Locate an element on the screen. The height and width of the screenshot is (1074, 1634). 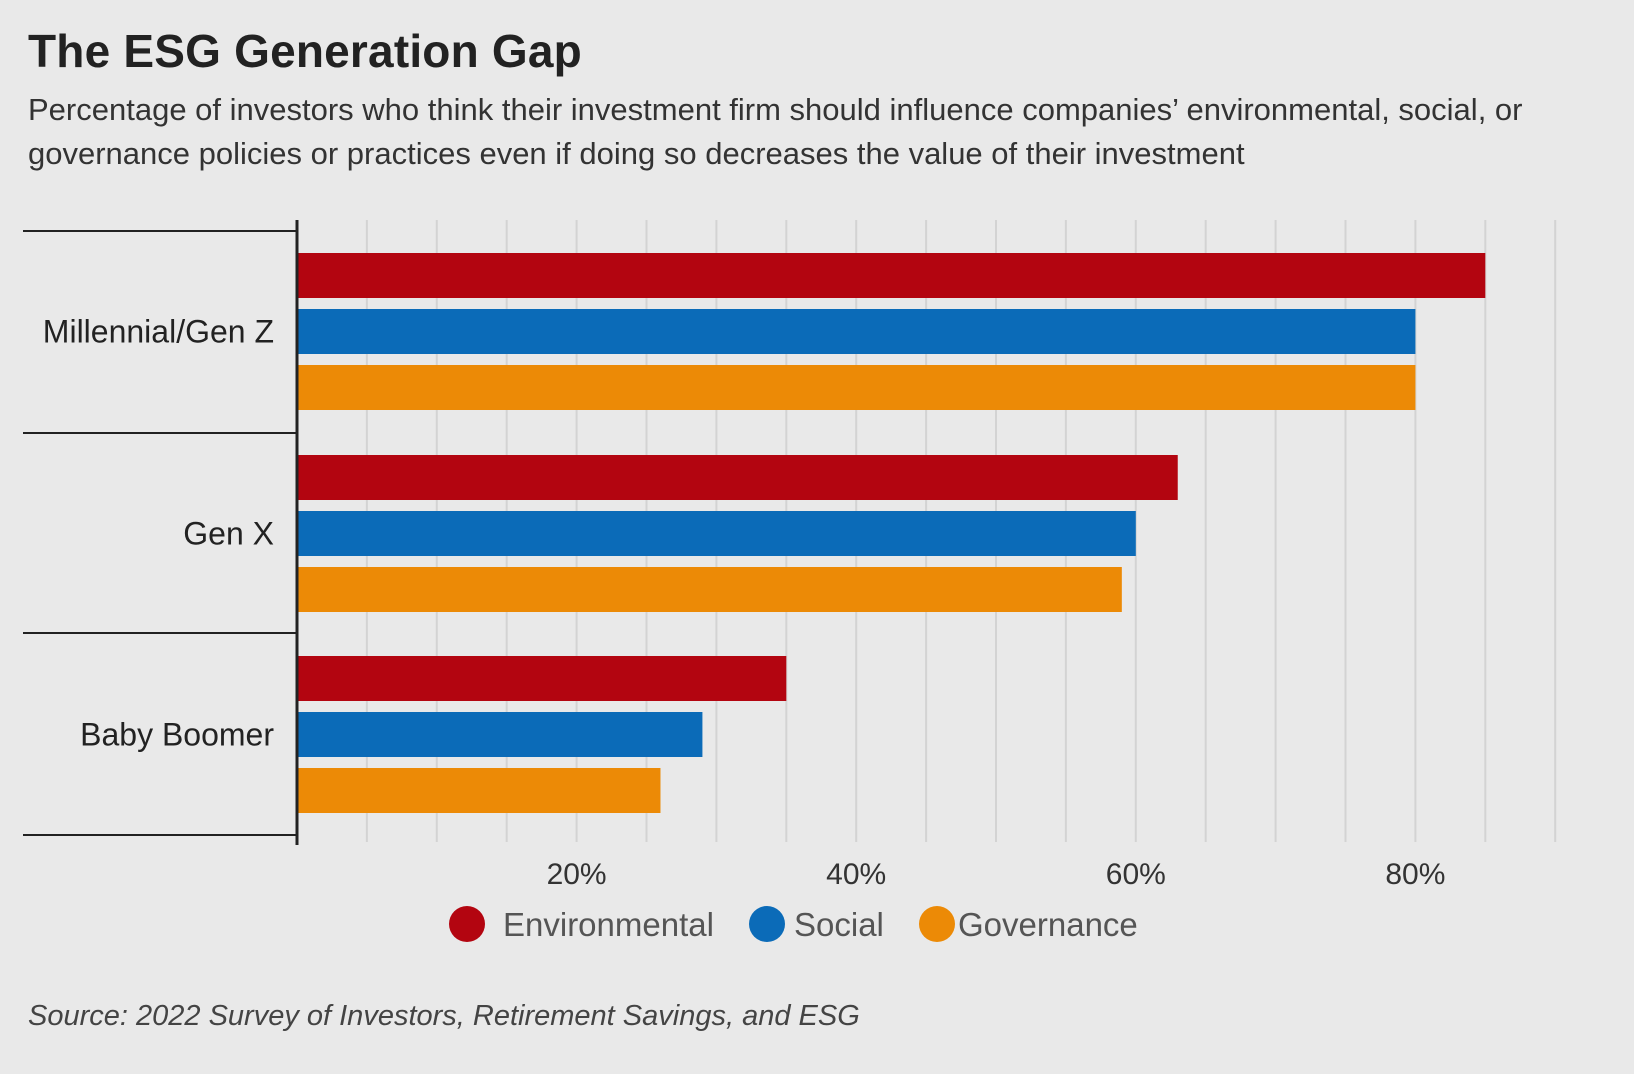
bar-governance-gen-x is located at coordinates (709, 589).